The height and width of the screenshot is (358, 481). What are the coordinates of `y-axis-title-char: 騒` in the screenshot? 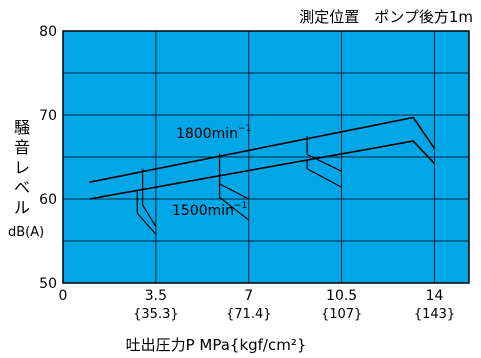 It's located at (21, 127).